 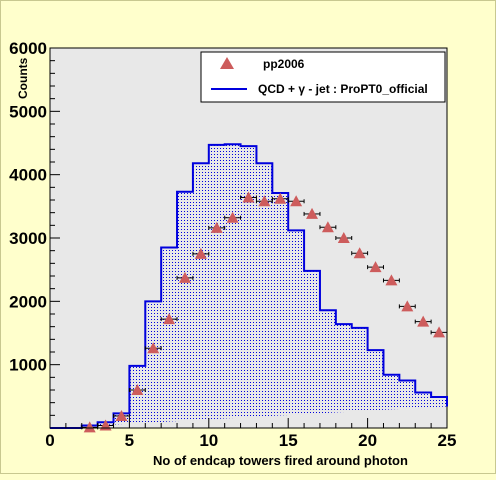 I want to click on y-tick-label: 1000, so click(x=28, y=365).